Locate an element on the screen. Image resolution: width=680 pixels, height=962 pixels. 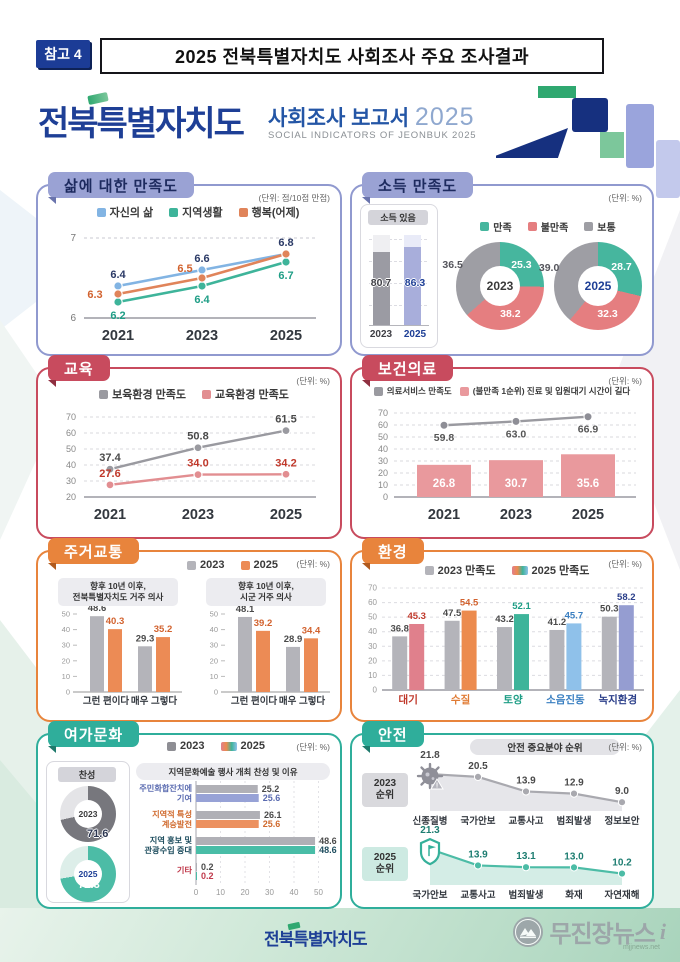
svg-text: 47.5 is located at coordinates (452, 613).